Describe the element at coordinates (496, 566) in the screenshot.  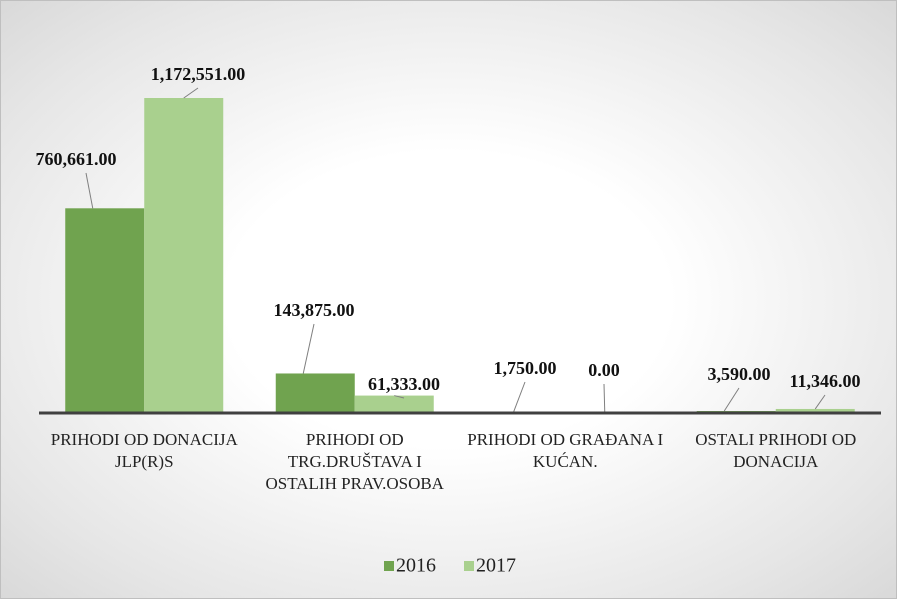
I see `legend-label: 2017` at that location.